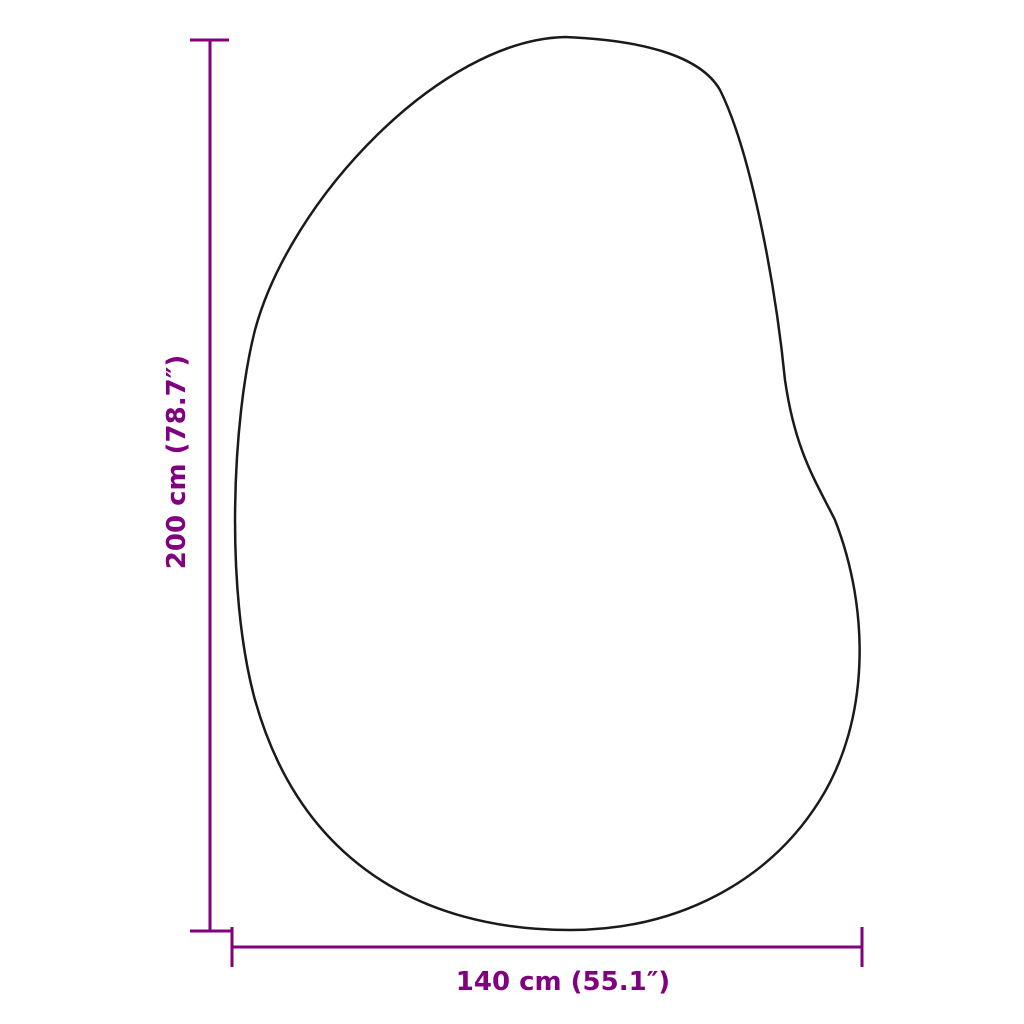 This screenshot has width=1024, height=1024. I want to click on height-label: 200 cm (78.7″), so click(177, 462).